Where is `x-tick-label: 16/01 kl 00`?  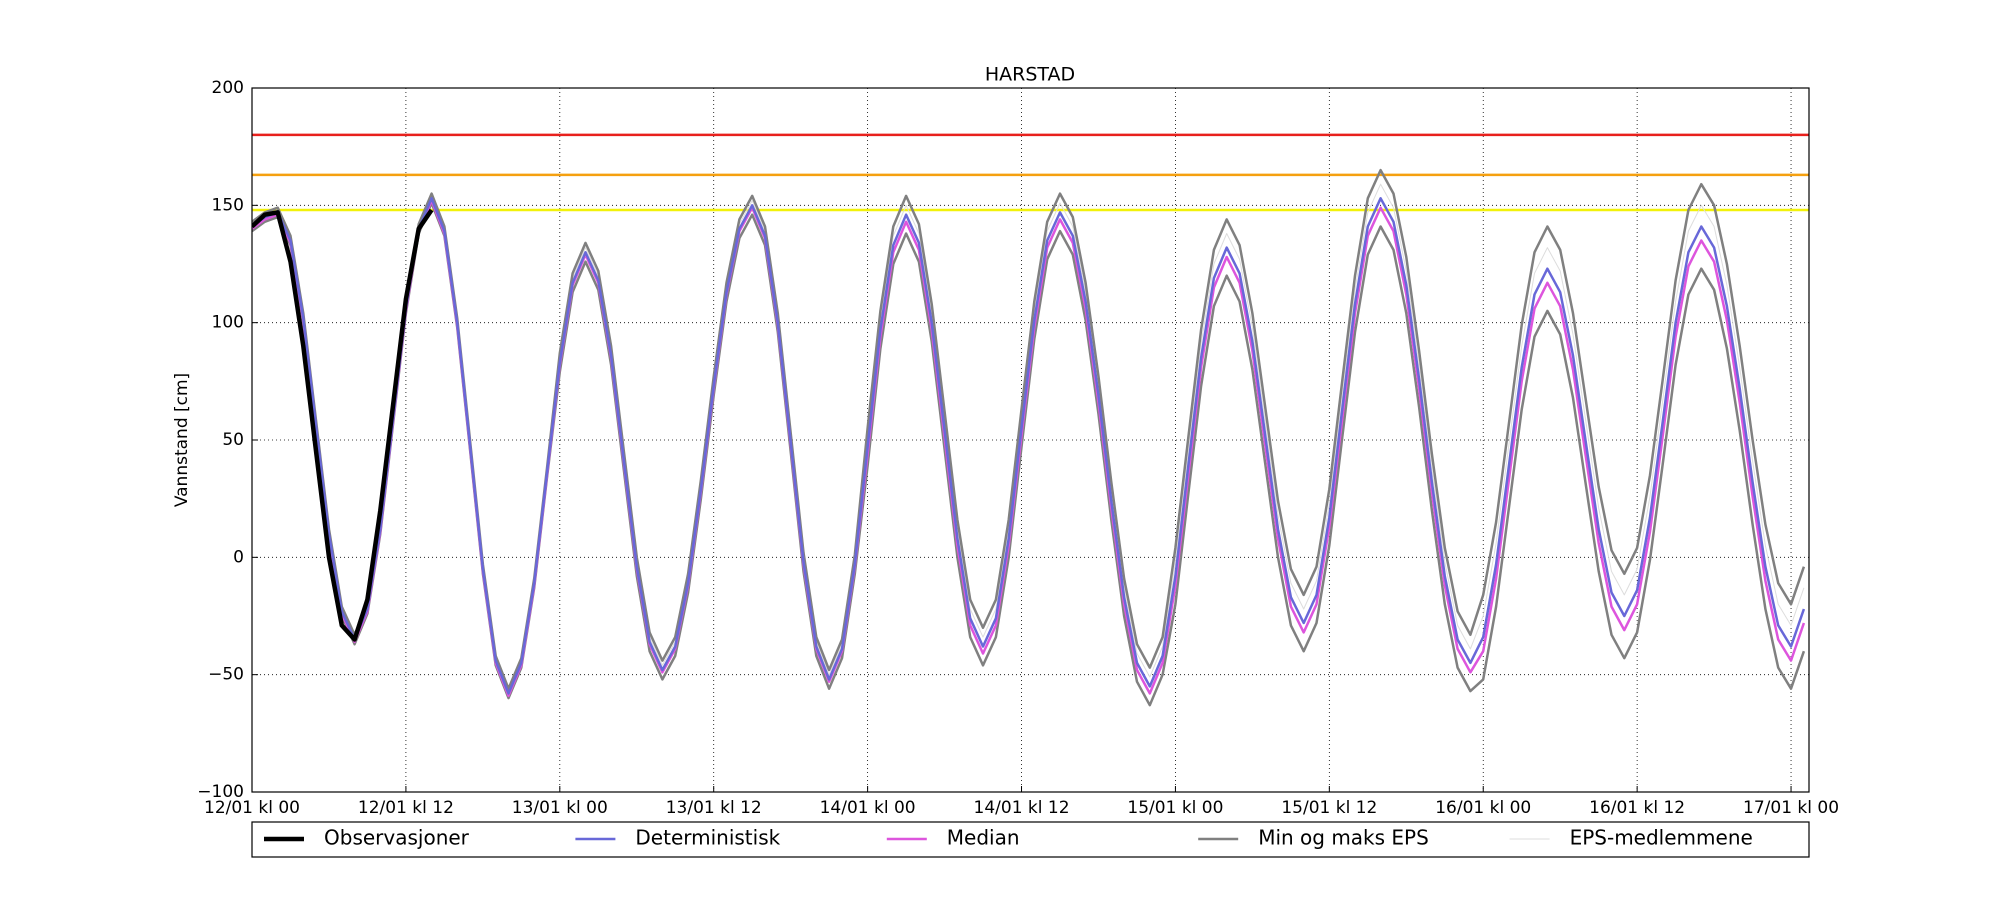
x-tick-label: 16/01 kl 00 is located at coordinates (1483, 808).